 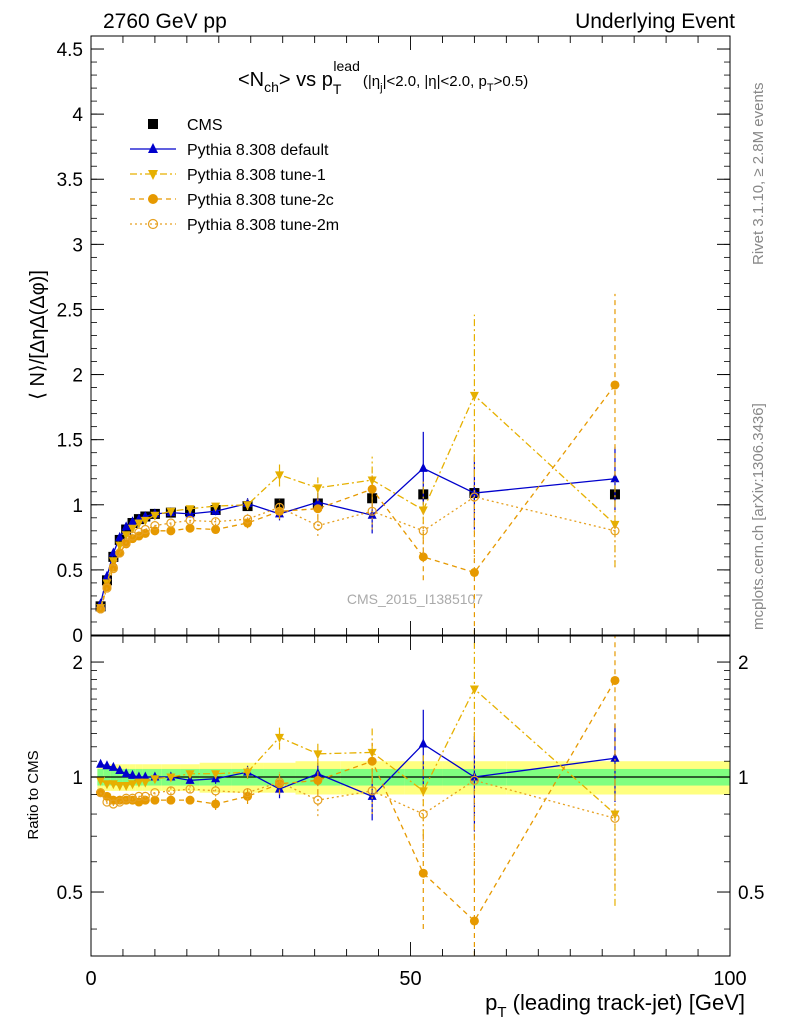 I want to click on main-series-pythia-8-308-default, so click(x=358, y=519).